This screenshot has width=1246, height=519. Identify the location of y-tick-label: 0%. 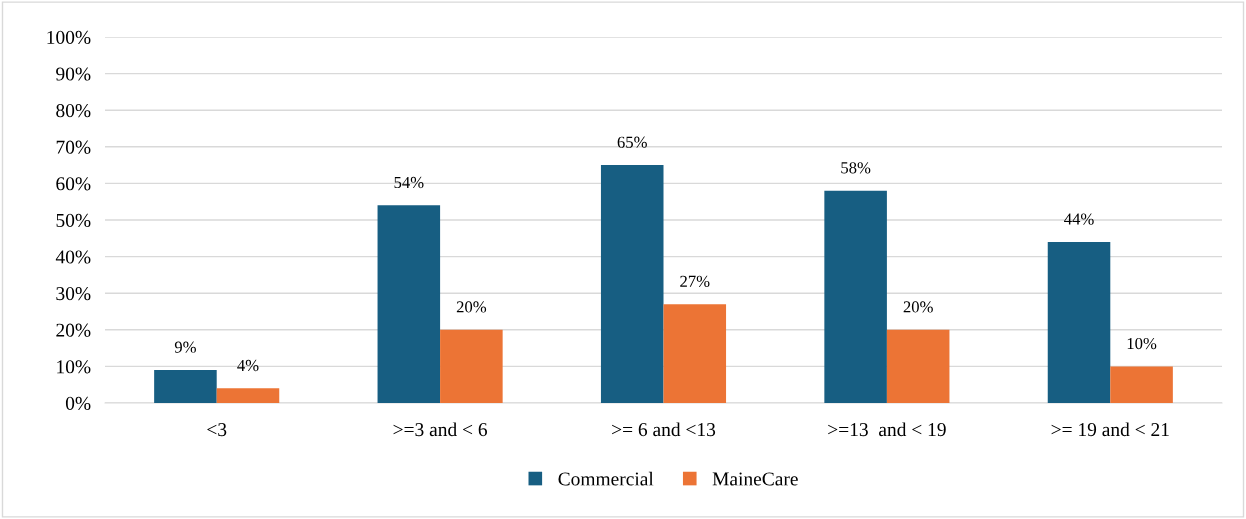
(78, 403).